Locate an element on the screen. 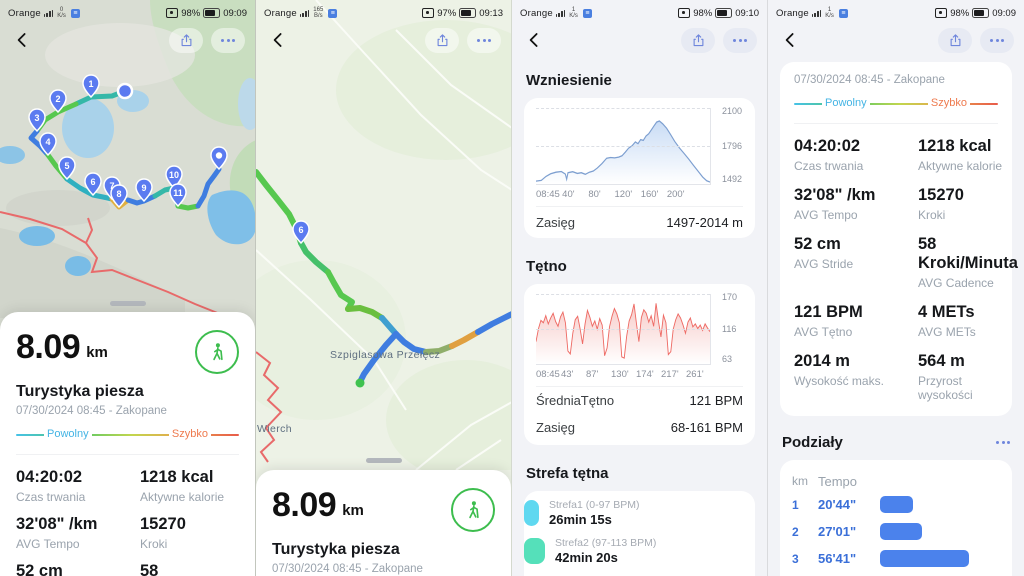 Image resolution: width=1024 pixels, height=576 pixels. split-row: 4 65'19" is located at coordinates (896, 574).